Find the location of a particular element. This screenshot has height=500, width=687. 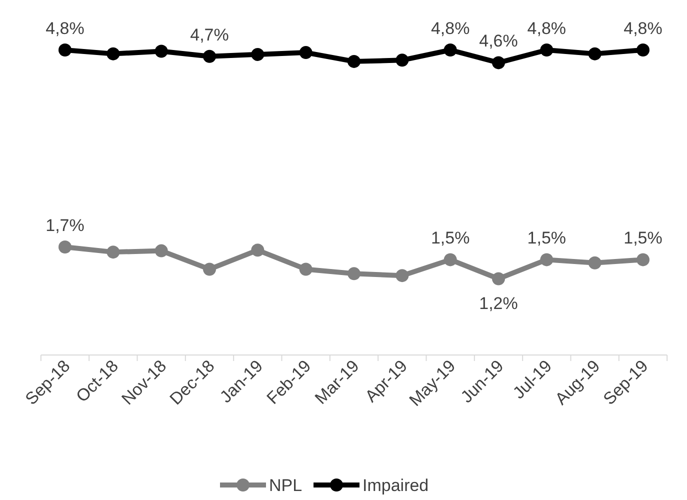

data-label: 4,7% is located at coordinates (209, 34).